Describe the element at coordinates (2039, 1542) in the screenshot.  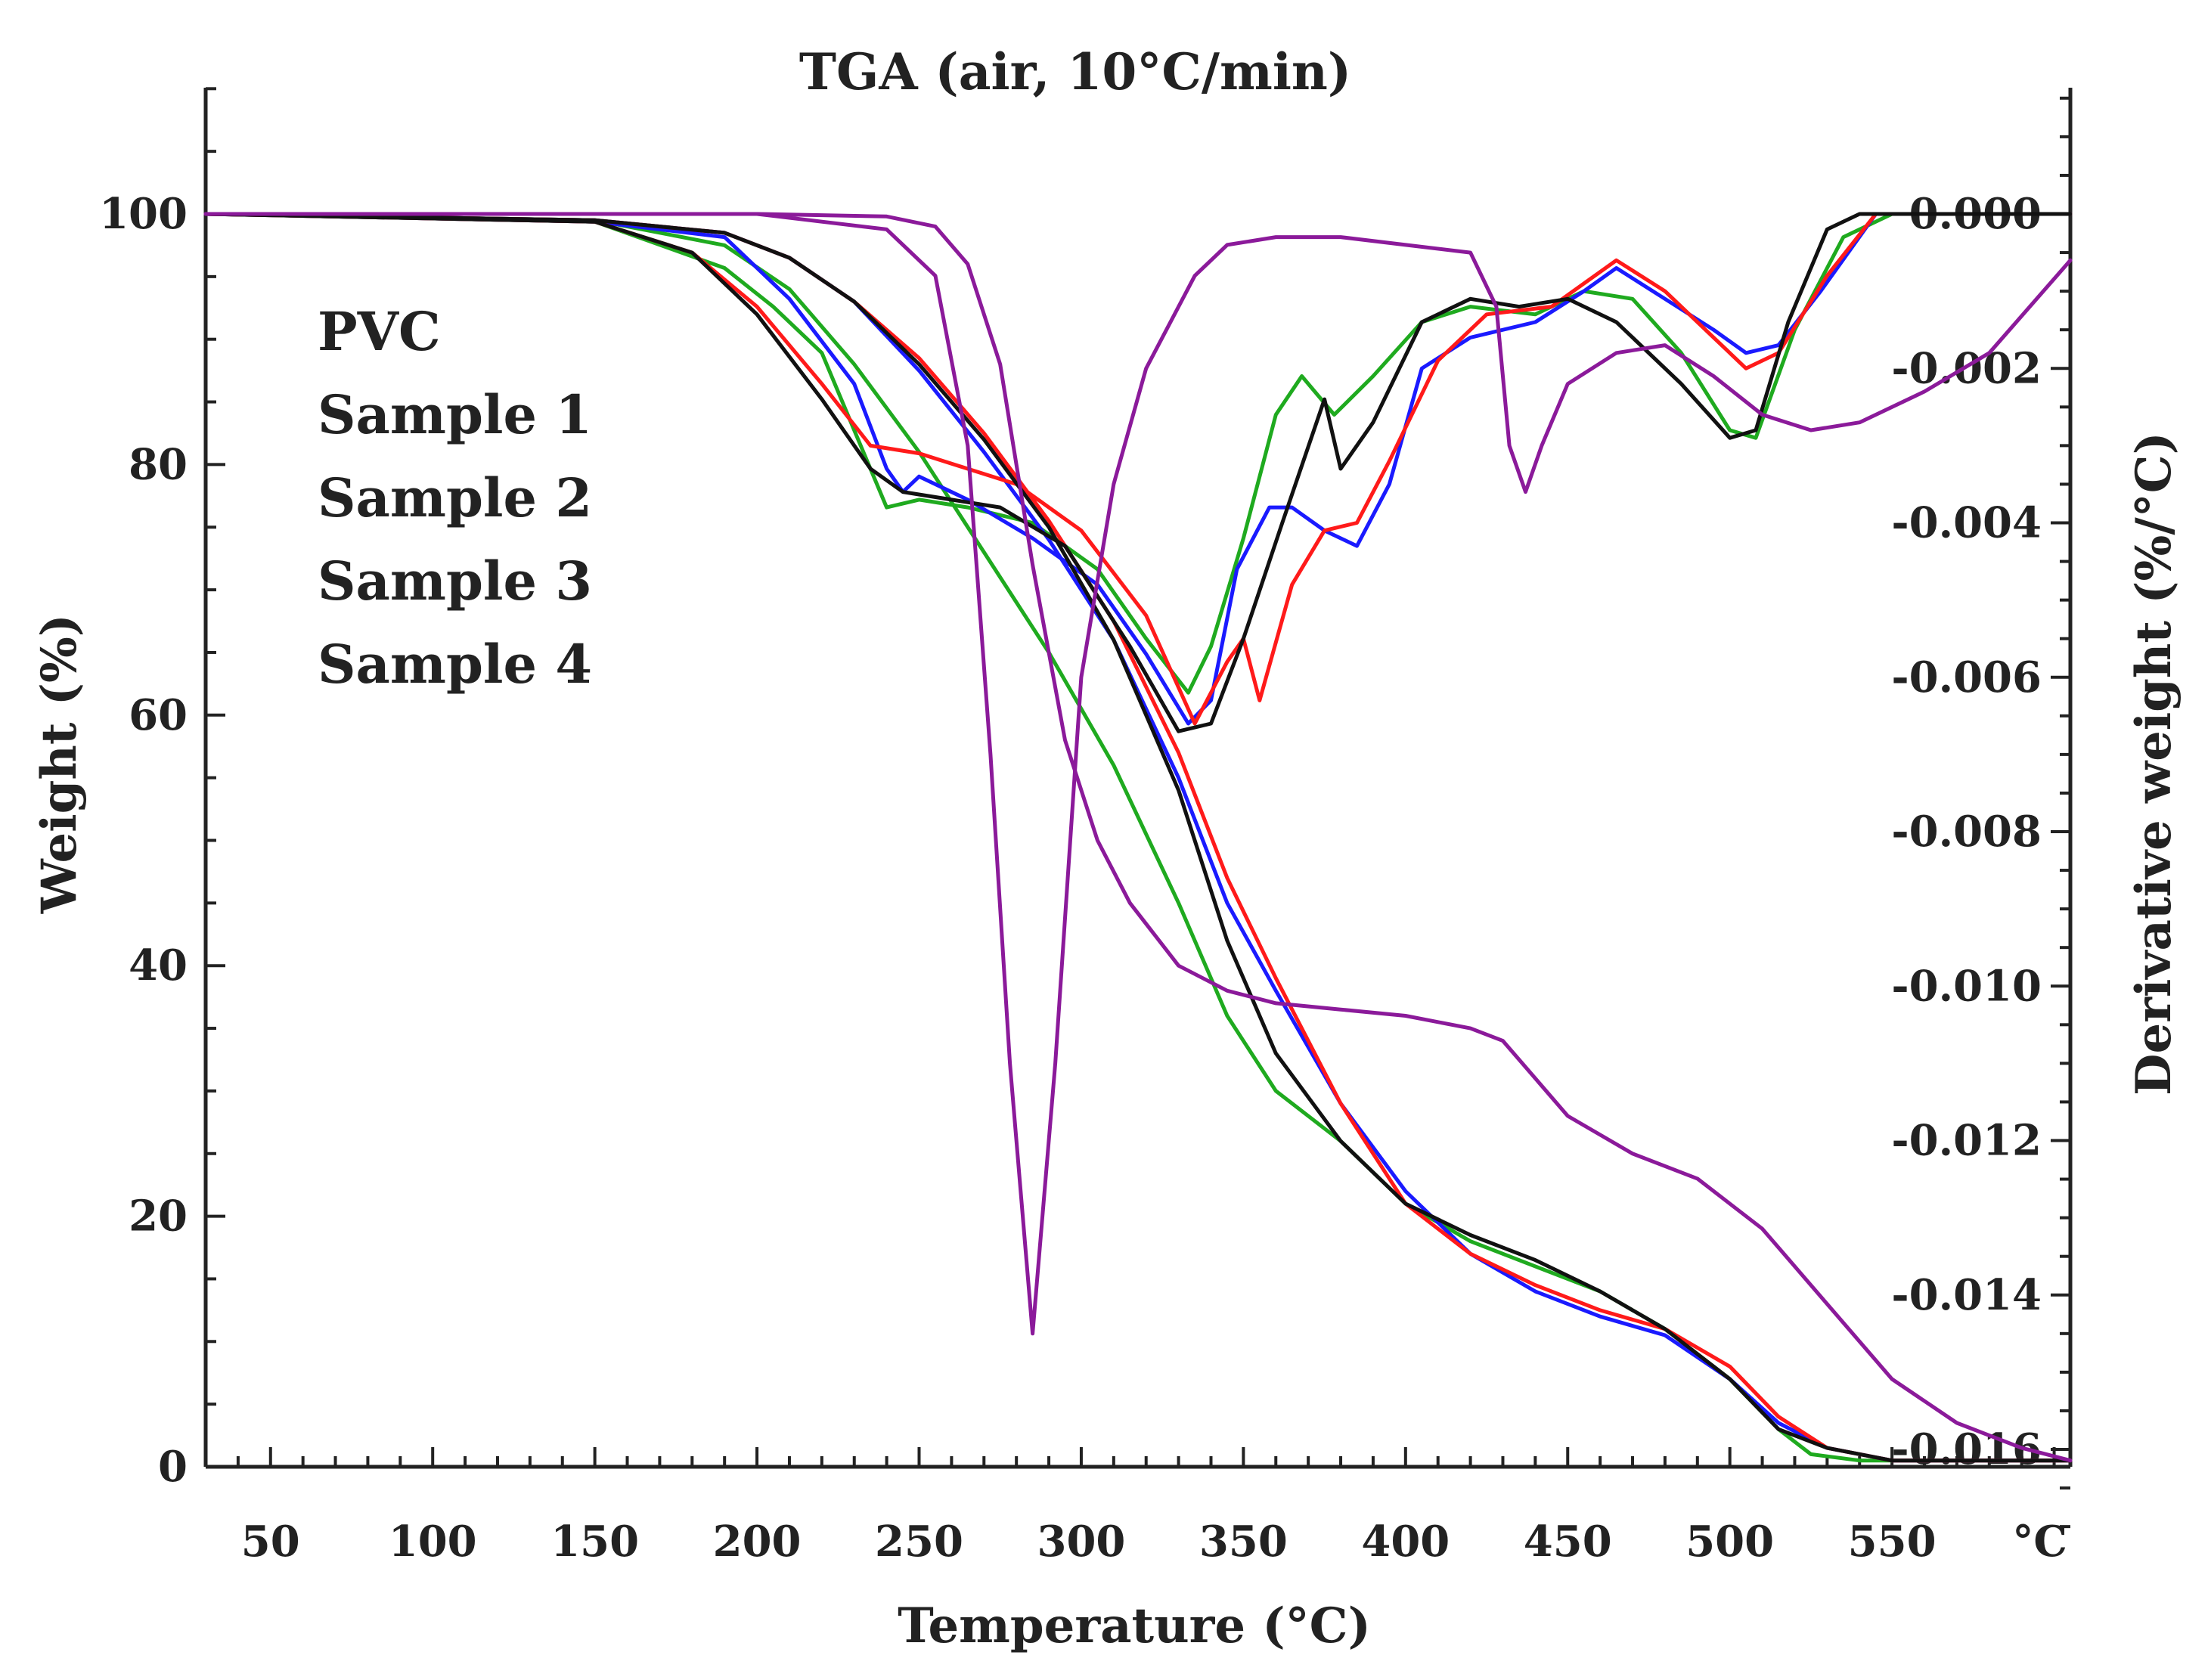
I see `x-unit-label: °C` at that location.